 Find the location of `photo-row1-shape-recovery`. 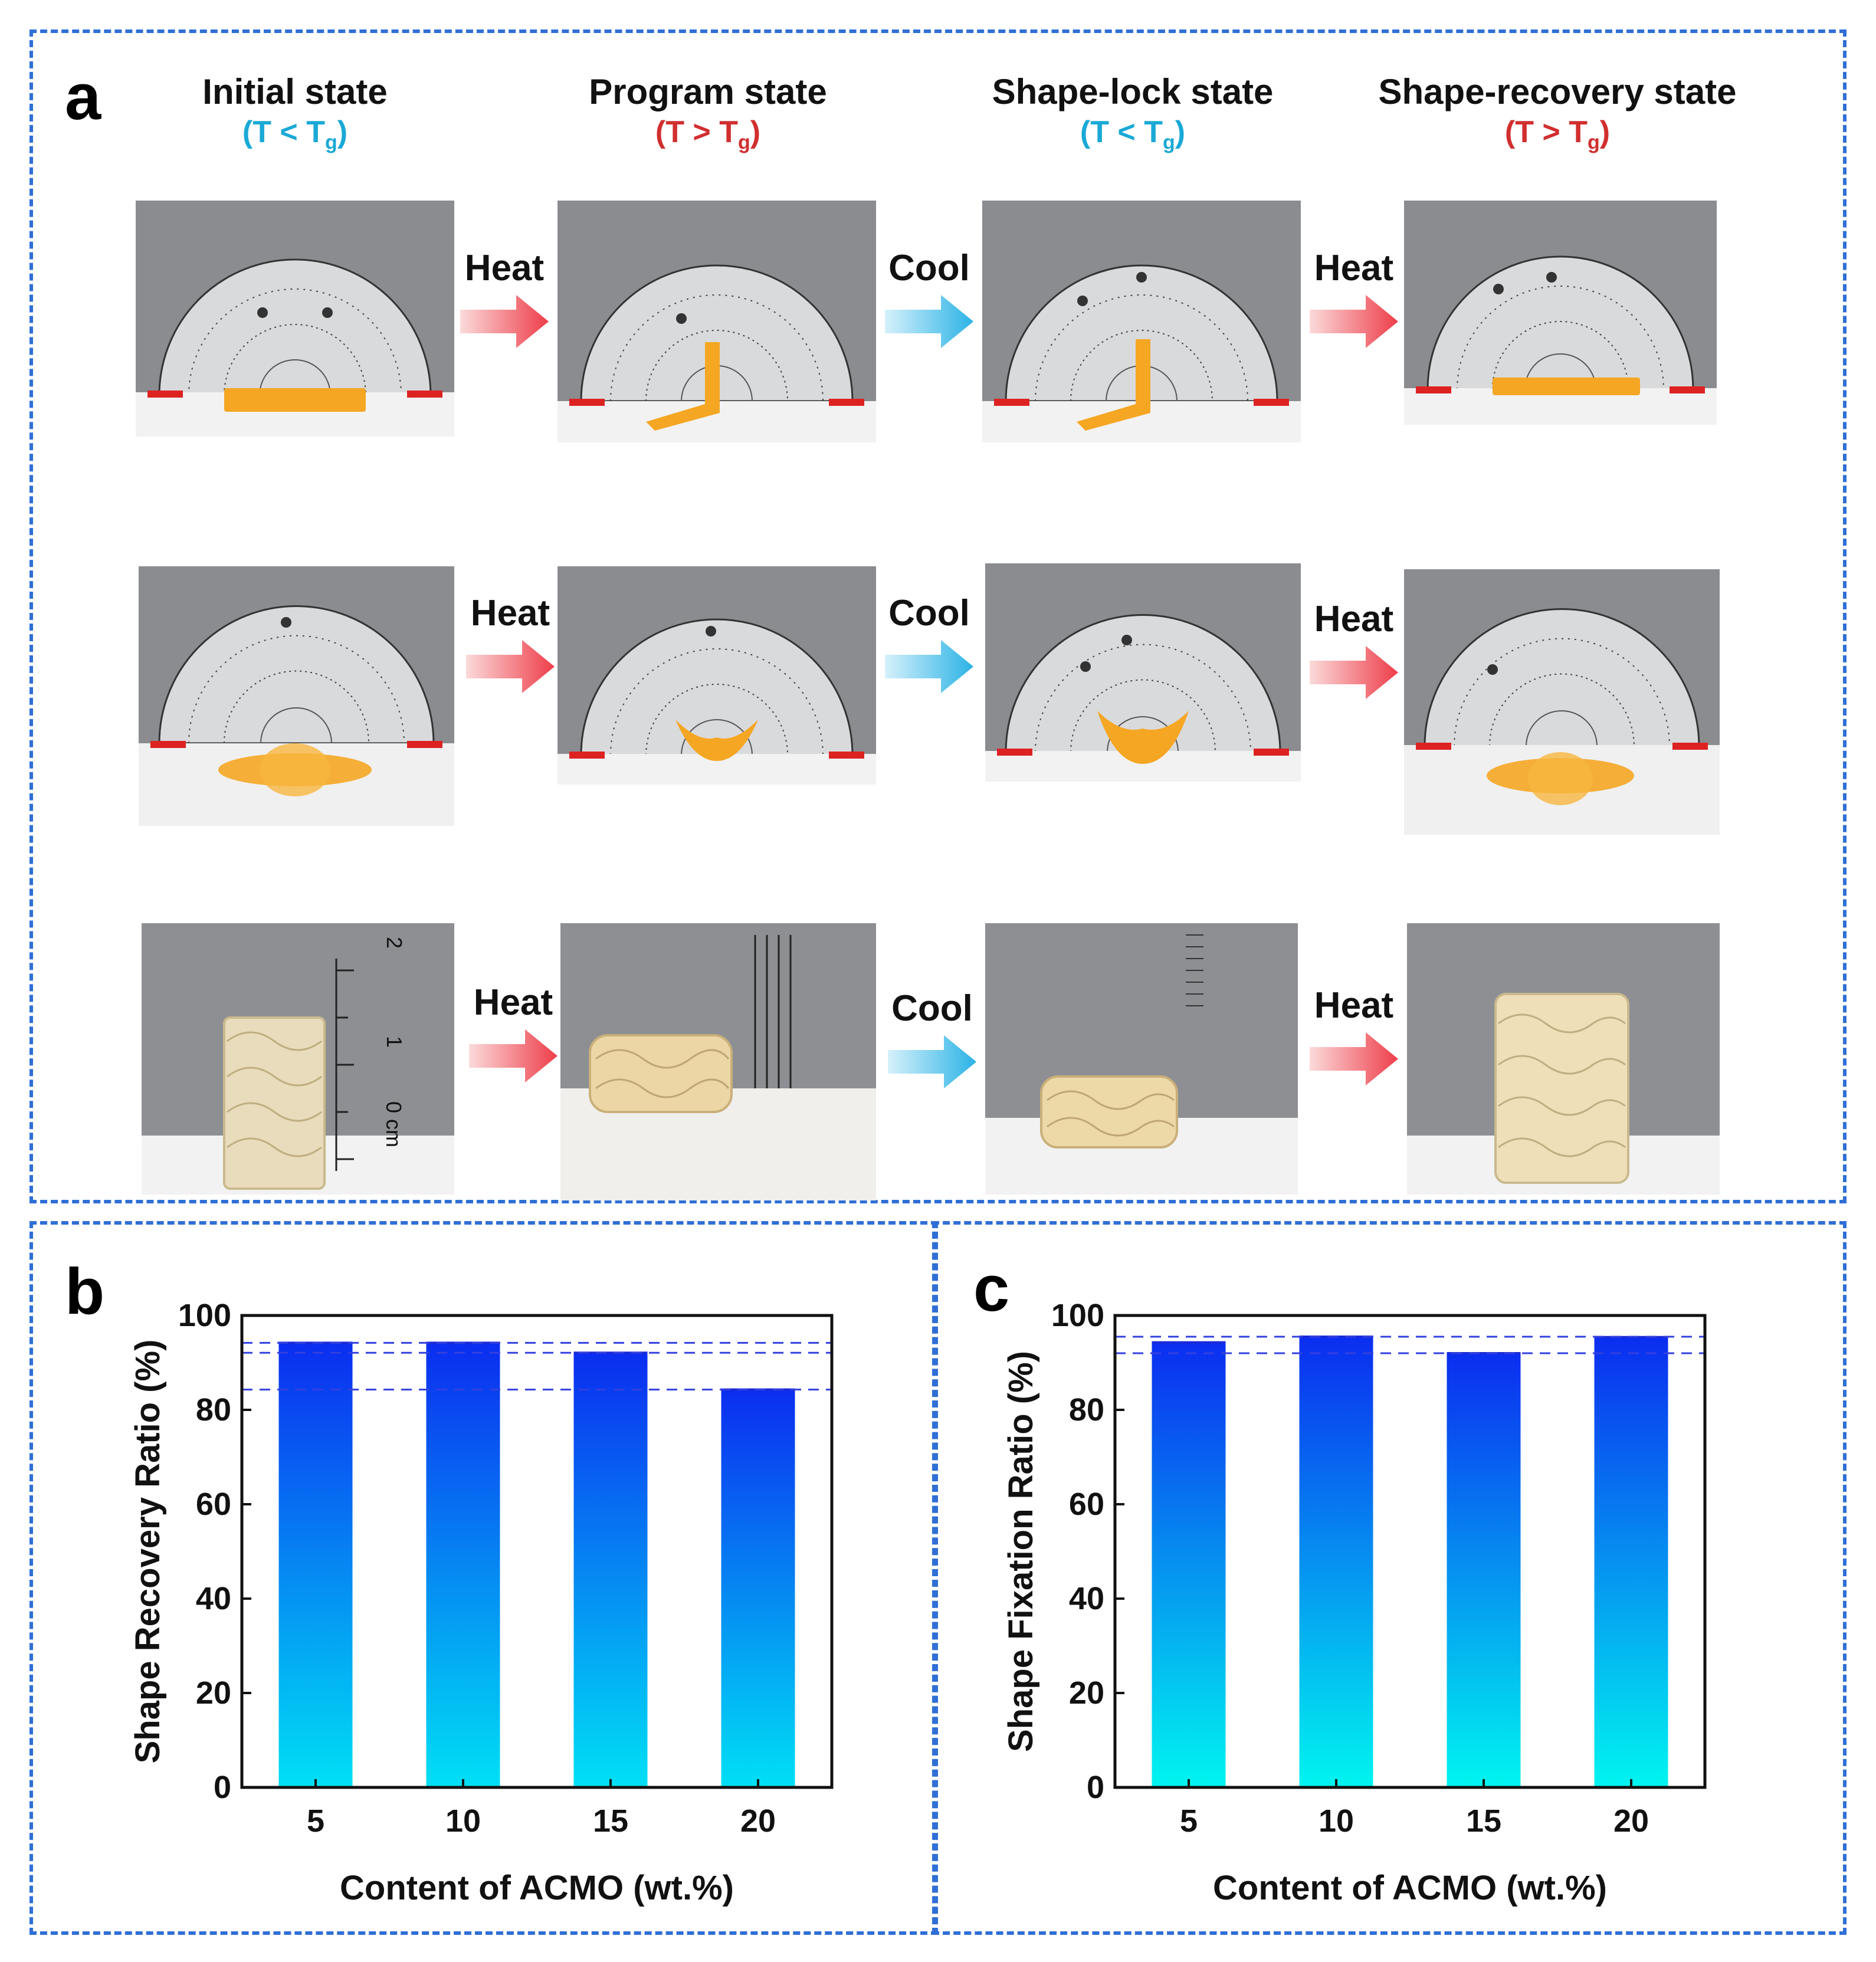

photo-row1-shape-recovery is located at coordinates (1560, 313).